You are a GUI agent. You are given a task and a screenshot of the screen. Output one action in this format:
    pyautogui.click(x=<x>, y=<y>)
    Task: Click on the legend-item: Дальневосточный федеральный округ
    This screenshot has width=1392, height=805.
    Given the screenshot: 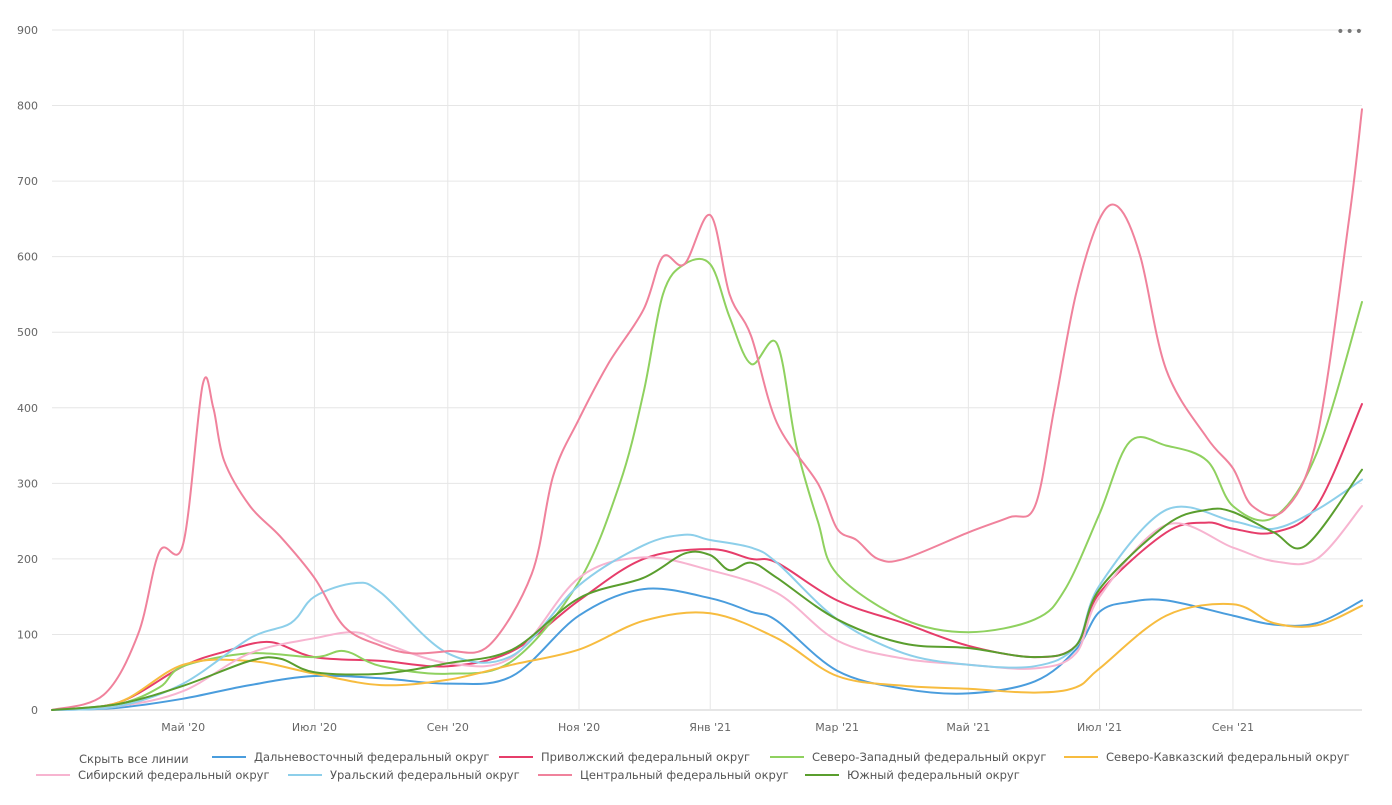 What is the action you would take?
    pyautogui.click(x=350, y=757)
    